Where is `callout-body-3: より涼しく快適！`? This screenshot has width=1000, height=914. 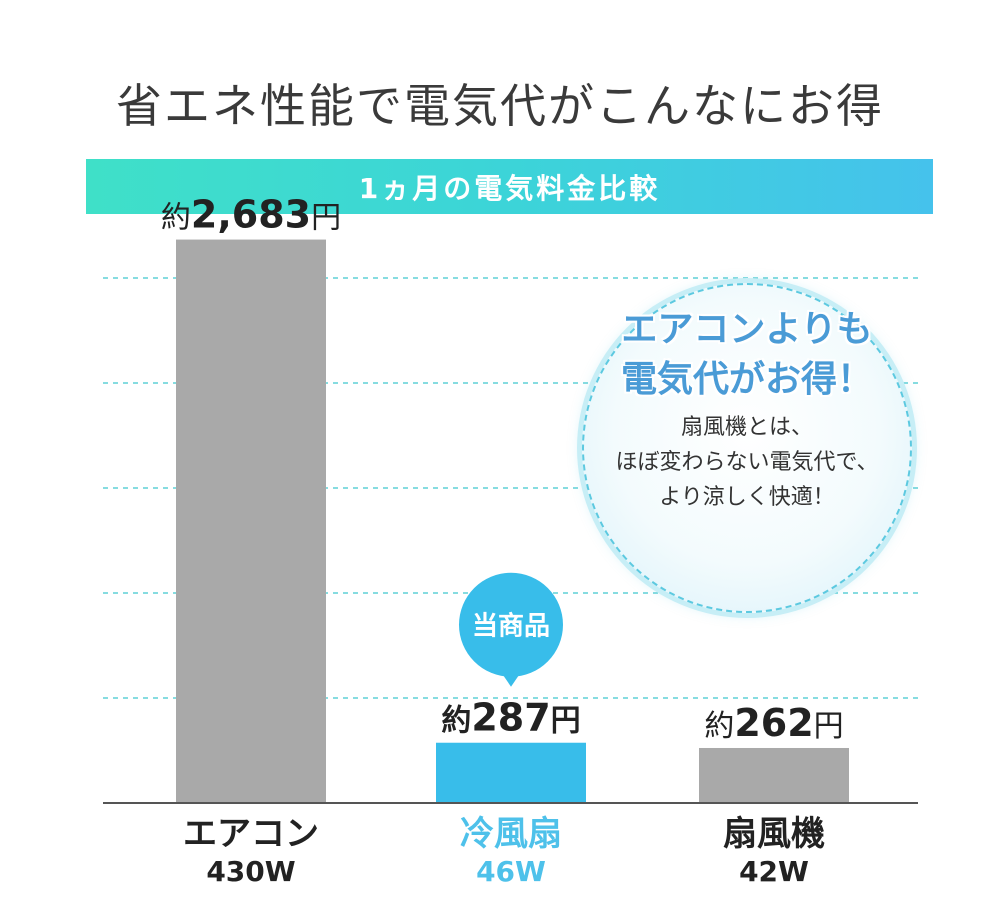 callout-body-3: より涼しく快適！ is located at coordinates (747, 497).